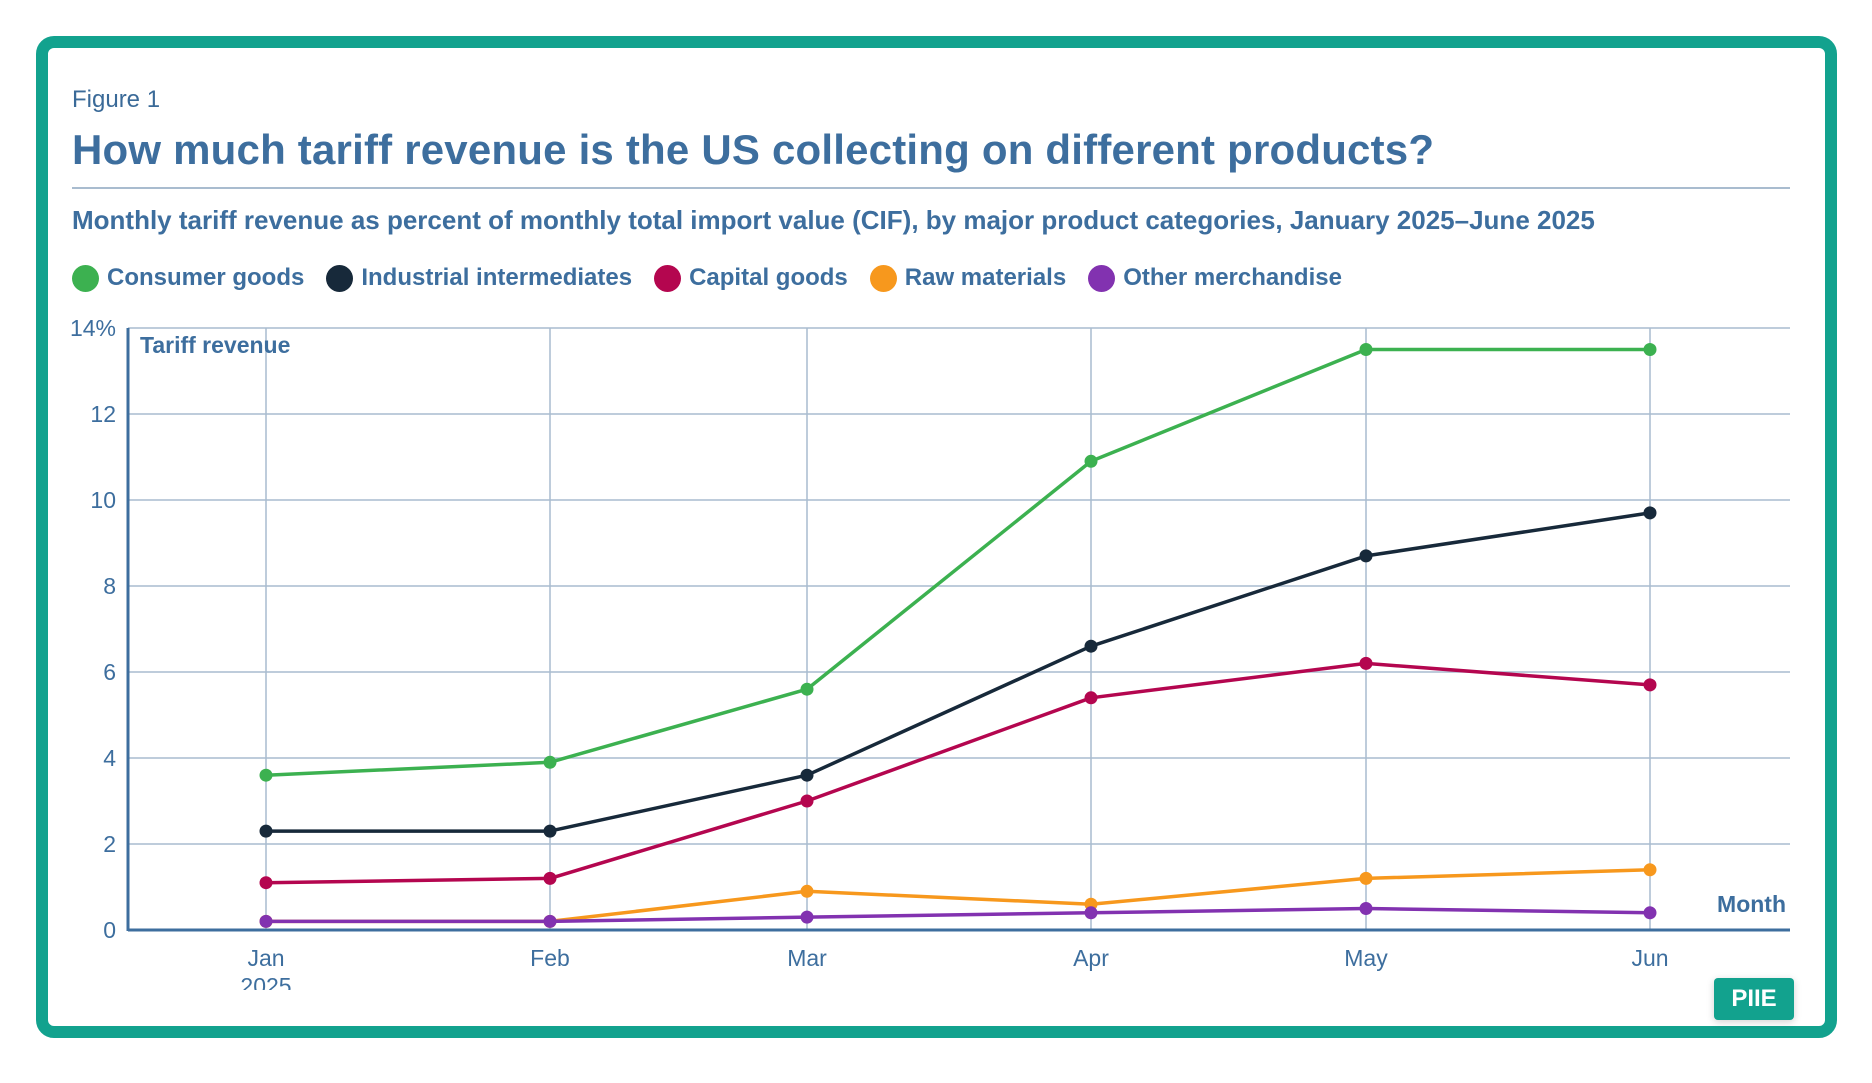 The image size is (1872, 1083). Describe the element at coordinates (807, 958) in the screenshot. I see `x-tick-label: Mar` at that location.